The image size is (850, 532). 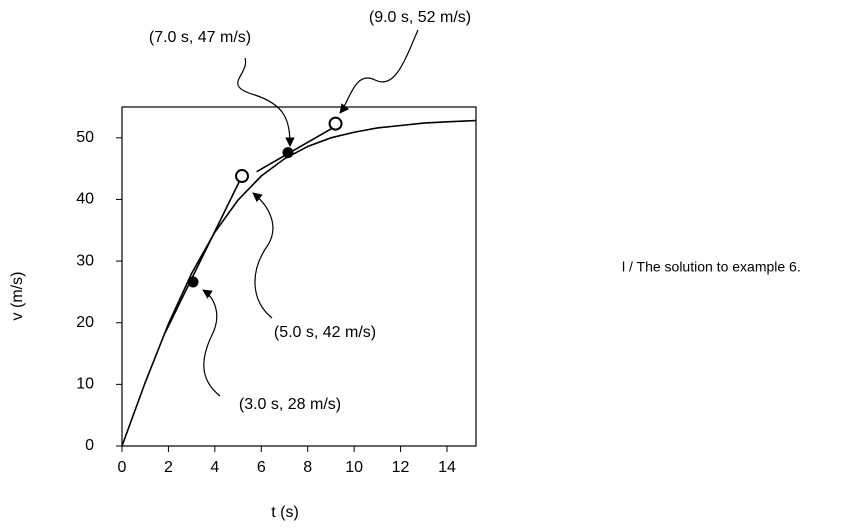 What do you see at coordinates (290, 404) in the screenshot?
I see `annotation: (3.0 s, 28 m/s)` at bounding box center [290, 404].